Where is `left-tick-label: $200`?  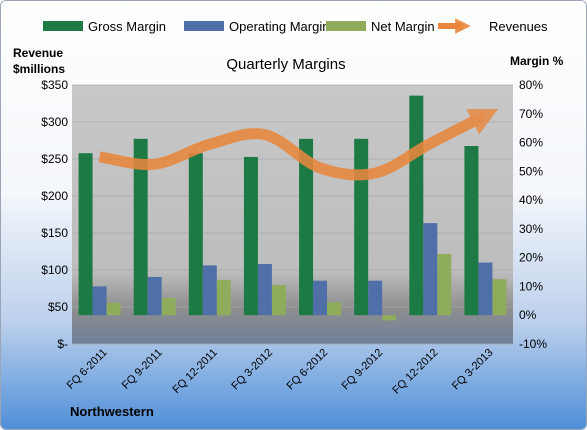
left-tick-label: $200 is located at coordinates (54, 196).